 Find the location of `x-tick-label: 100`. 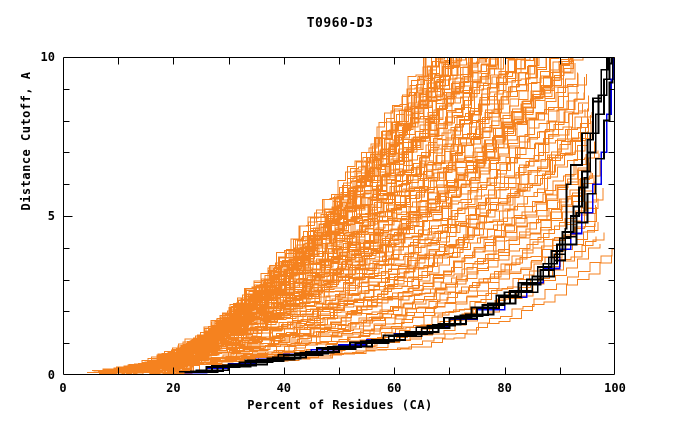

x-tick-label: 100 is located at coordinates (615, 388).